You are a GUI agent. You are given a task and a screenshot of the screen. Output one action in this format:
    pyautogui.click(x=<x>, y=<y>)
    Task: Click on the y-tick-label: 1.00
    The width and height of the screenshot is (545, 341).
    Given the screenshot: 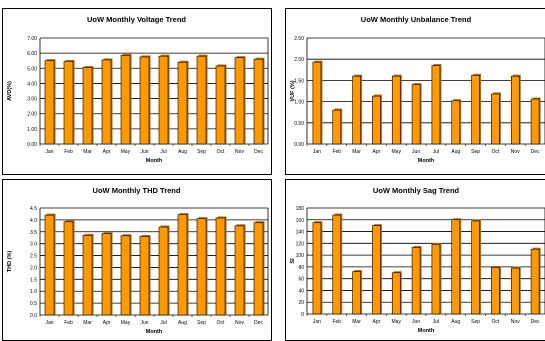 What is the action you would take?
    pyautogui.click(x=32, y=130)
    